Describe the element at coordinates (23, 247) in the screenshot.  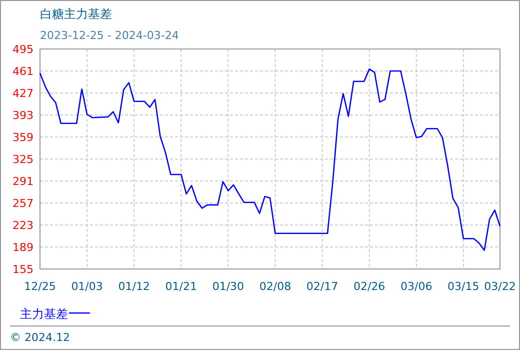
I see `y-tick-label: 189` at that location.